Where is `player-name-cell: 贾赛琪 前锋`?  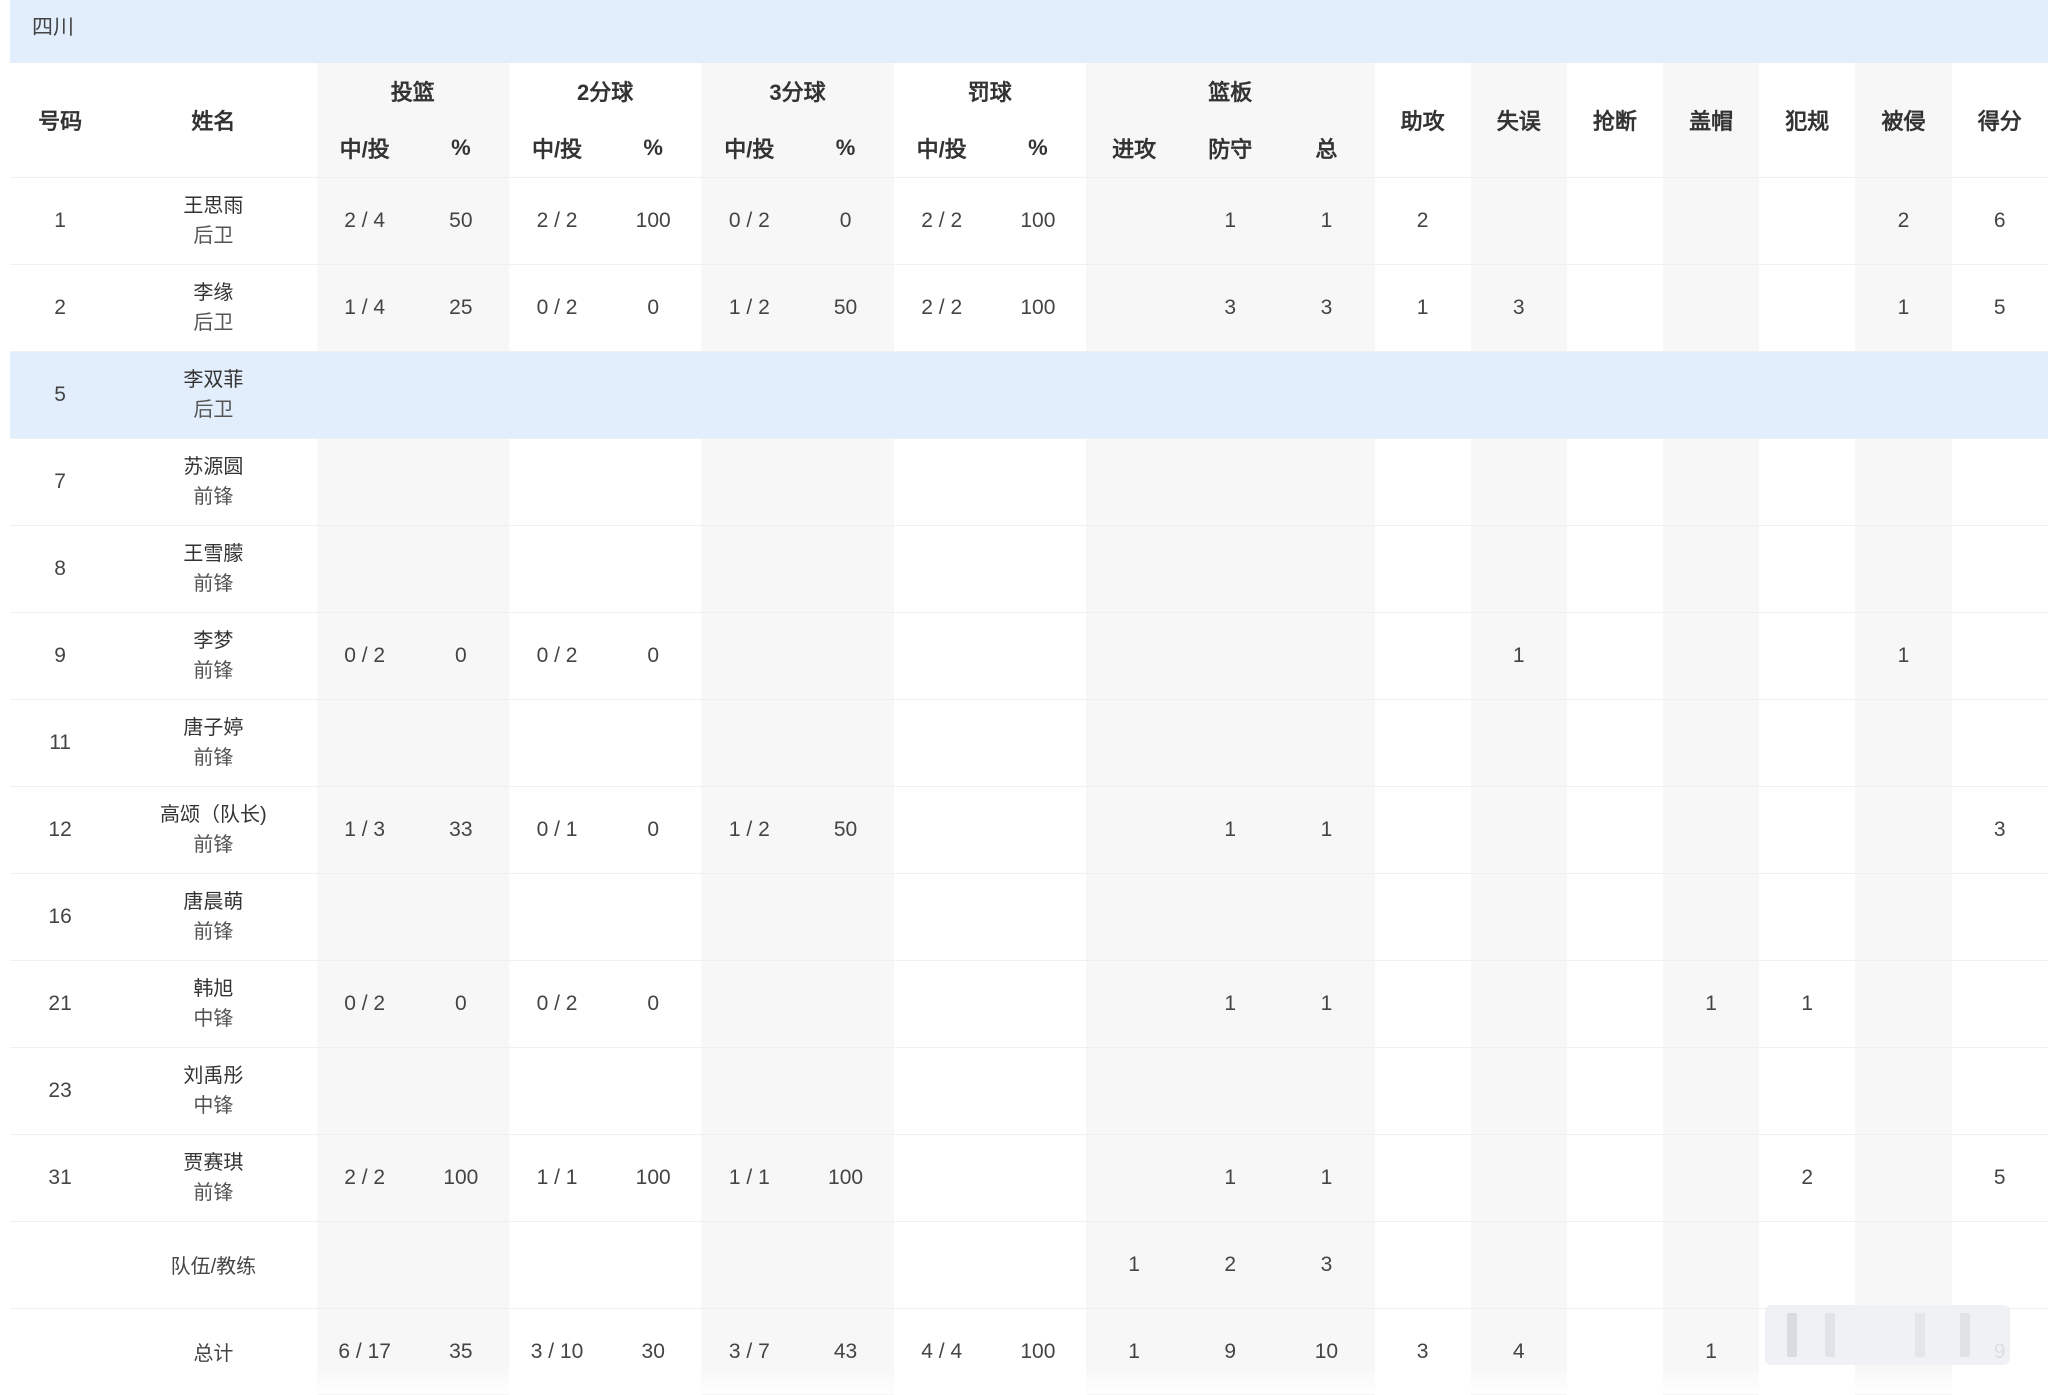 player-name-cell: 贾赛琪 前锋 is located at coordinates (213, 1177).